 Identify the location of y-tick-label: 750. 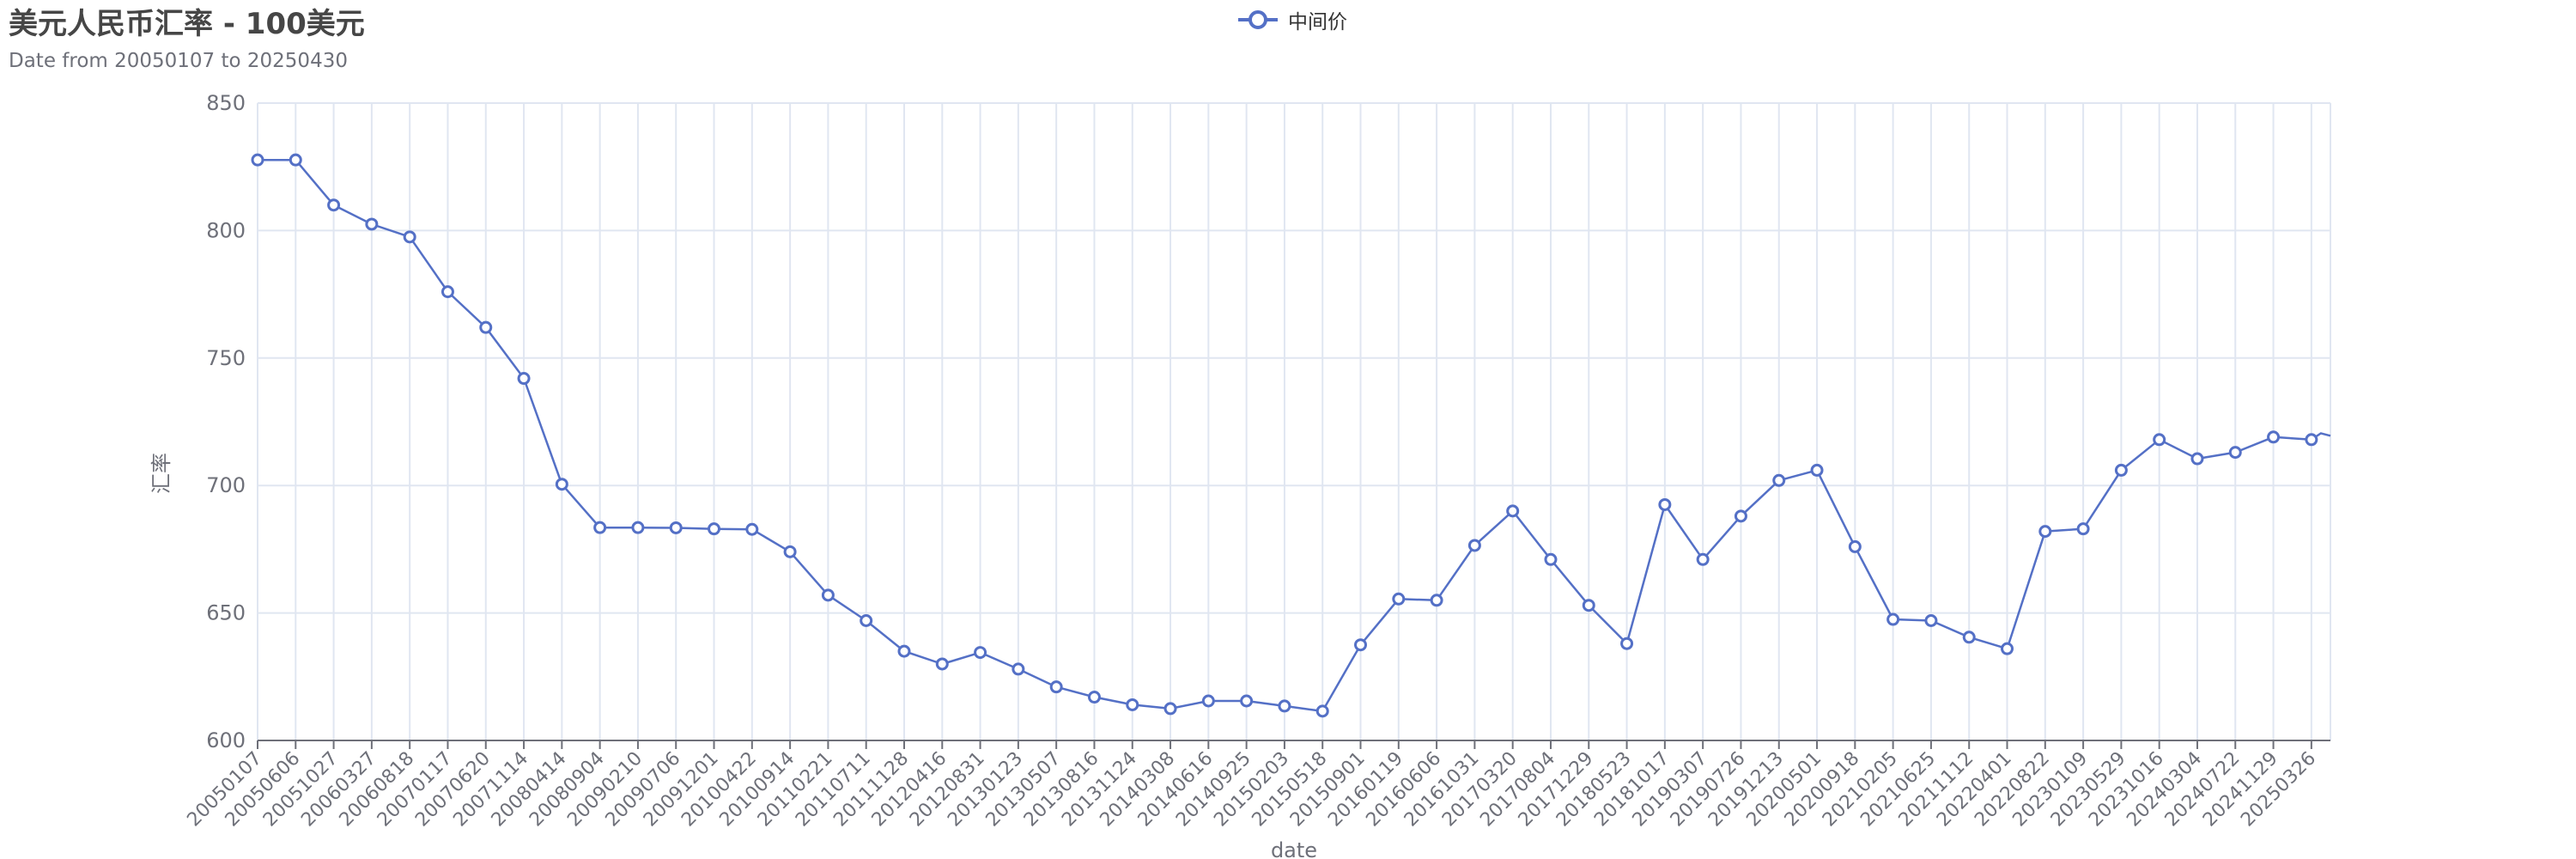
(226, 358).